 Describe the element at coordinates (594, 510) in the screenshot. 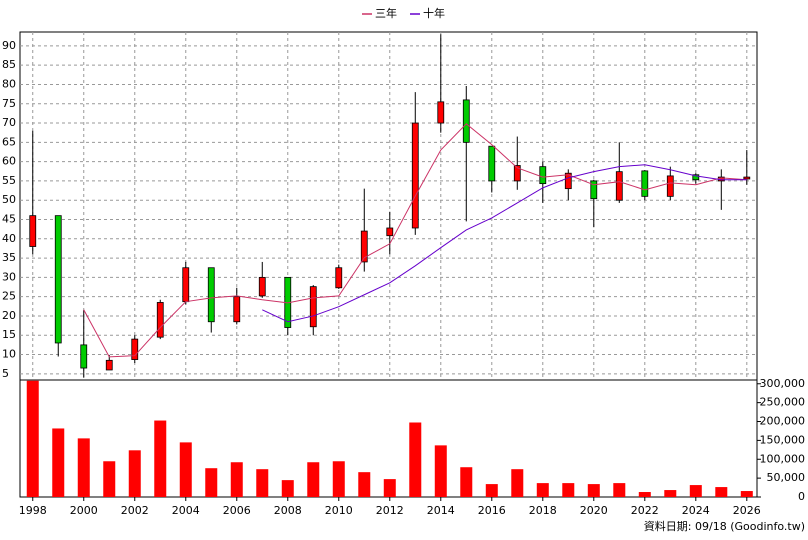

I see `x-tick-label: 2020` at that location.